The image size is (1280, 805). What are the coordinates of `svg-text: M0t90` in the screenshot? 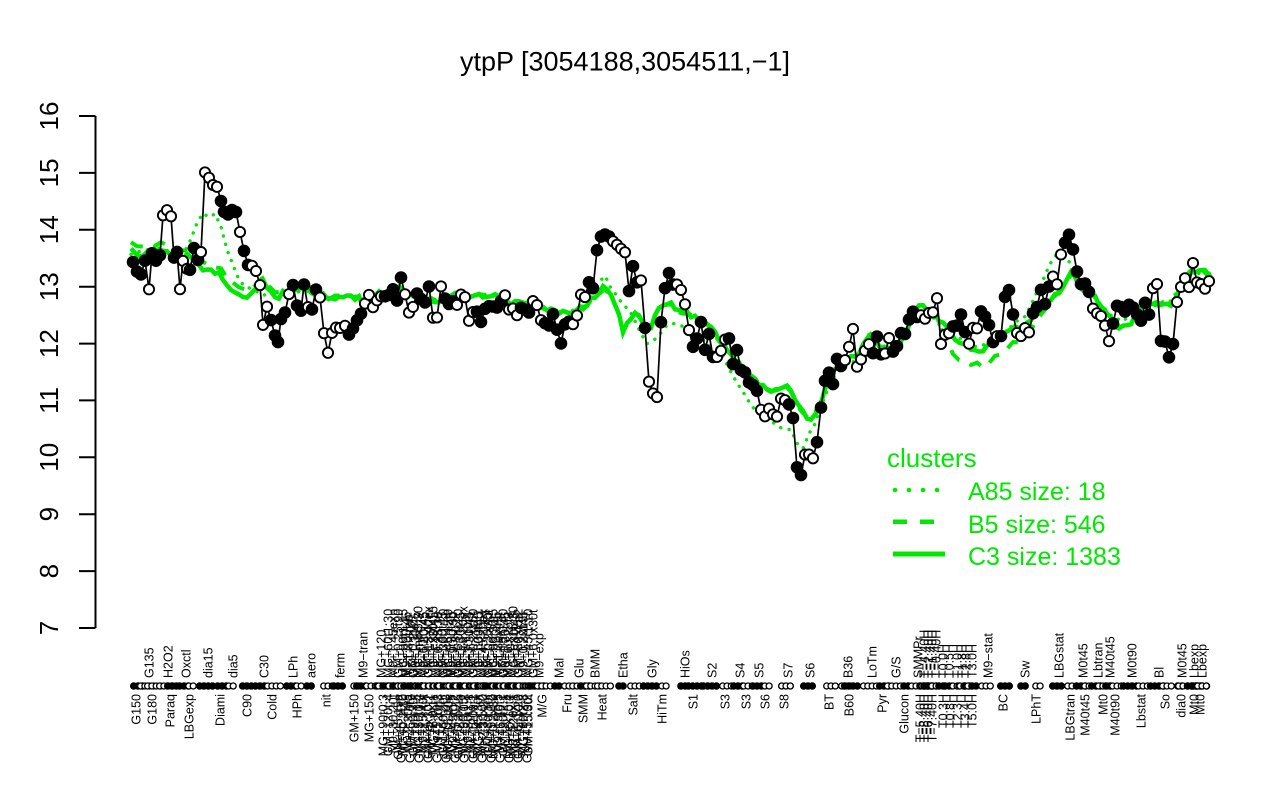 It's located at (1133, 660).